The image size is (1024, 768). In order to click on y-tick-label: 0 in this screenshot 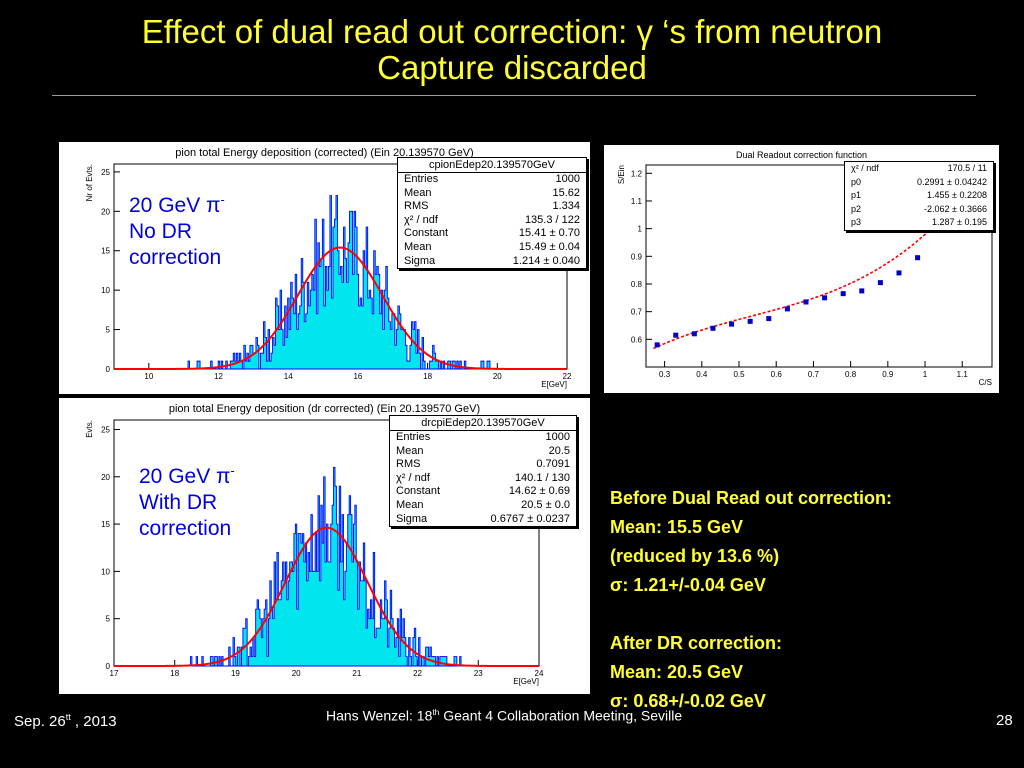, I will do `click(108, 369)`.